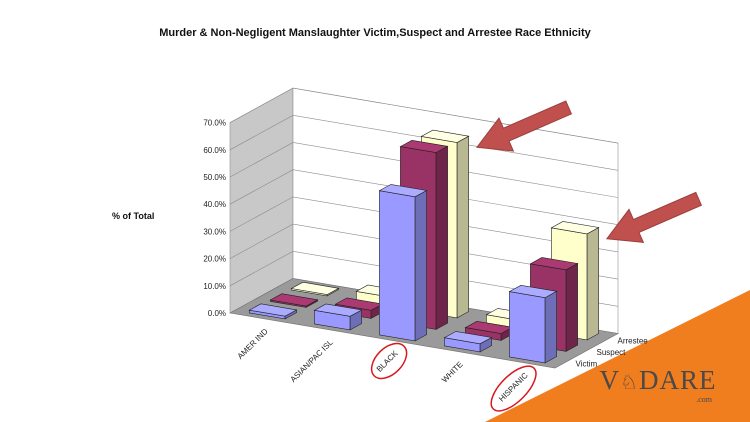 The height and width of the screenshot is (422, 750). What do you see at coordinates (214, 123) in the screenshot?
I see `y-tick-label: 70.0%` at bounding box center [214, 123].